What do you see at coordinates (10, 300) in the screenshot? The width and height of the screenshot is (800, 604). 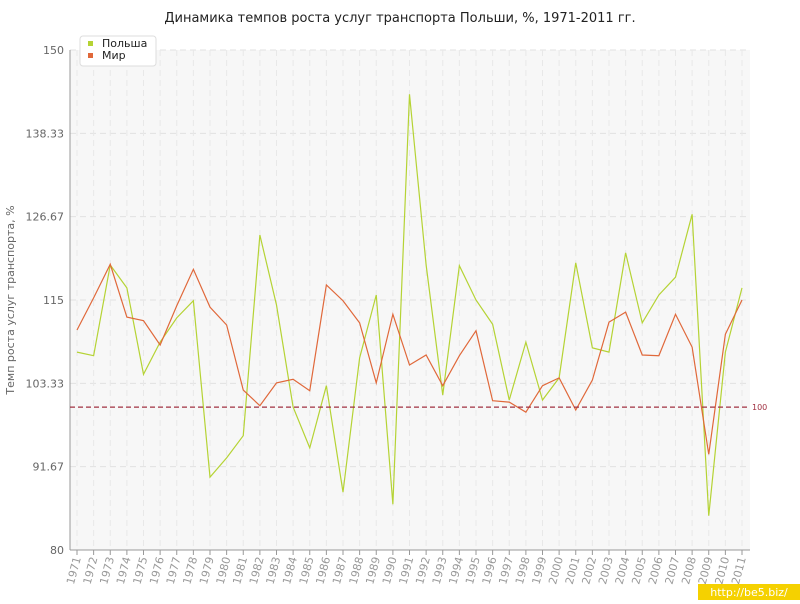 I see `y-axis-label: Темп роста услуг транспорта, %` at bounding box center [10, 300].